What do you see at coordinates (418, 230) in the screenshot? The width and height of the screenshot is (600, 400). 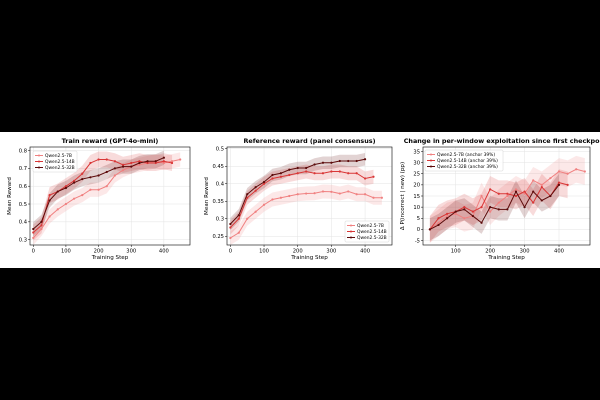 I see `y-tick-label: 0` at bounding box center [418, 230].